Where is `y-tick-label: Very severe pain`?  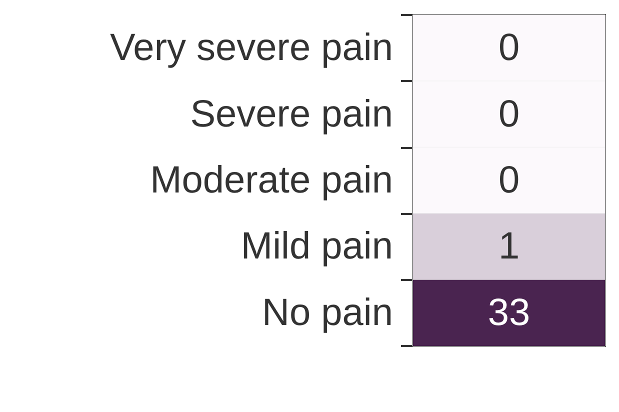
y-tick-label: Very severe pain is located at coordinates (251, 48).